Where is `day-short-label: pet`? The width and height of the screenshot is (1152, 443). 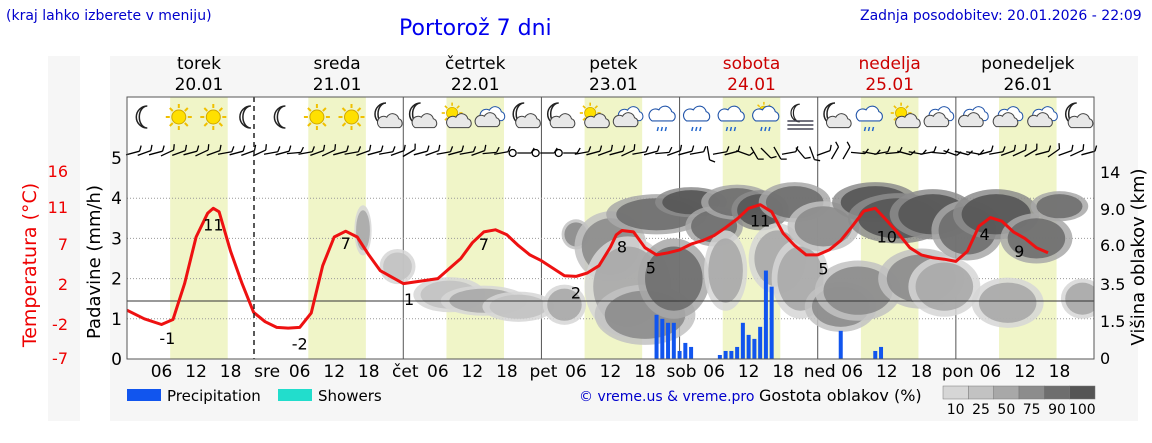 day-short-label: pet is located at coordinates (543, 372).